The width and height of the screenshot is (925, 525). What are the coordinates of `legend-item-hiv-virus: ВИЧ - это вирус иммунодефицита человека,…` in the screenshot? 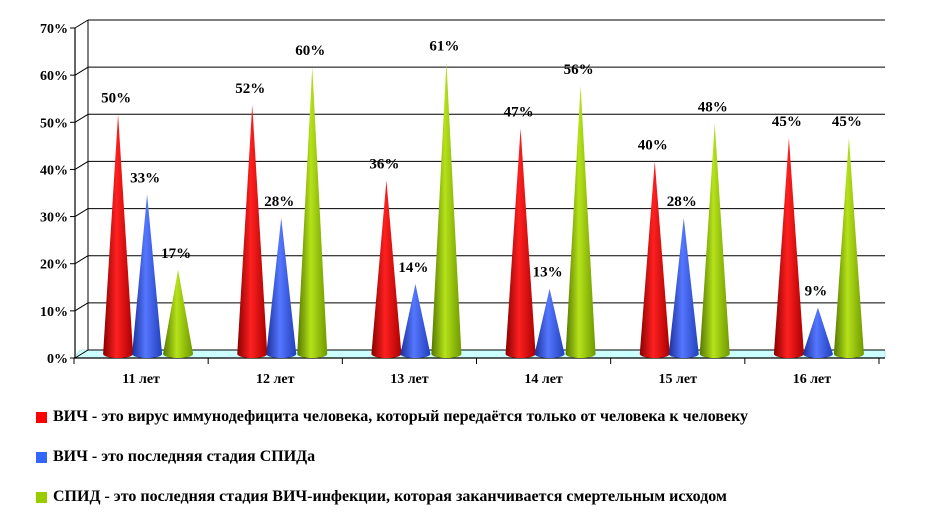 It's located at (476, 417).